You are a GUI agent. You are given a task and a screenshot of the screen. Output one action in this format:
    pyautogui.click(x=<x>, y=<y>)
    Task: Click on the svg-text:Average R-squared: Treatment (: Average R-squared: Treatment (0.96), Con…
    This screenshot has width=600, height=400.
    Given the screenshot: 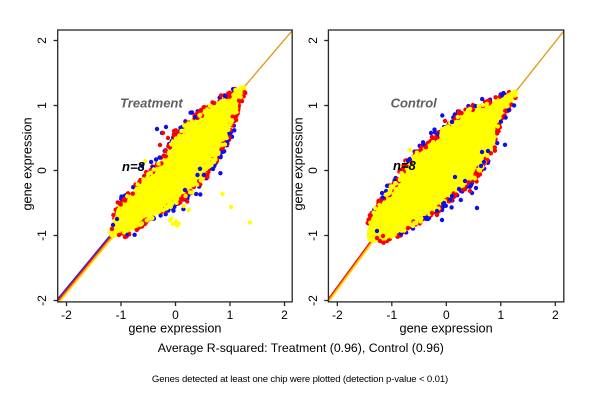 What is the action you would take?
    pyautogui.click(x=301, y=348)
    